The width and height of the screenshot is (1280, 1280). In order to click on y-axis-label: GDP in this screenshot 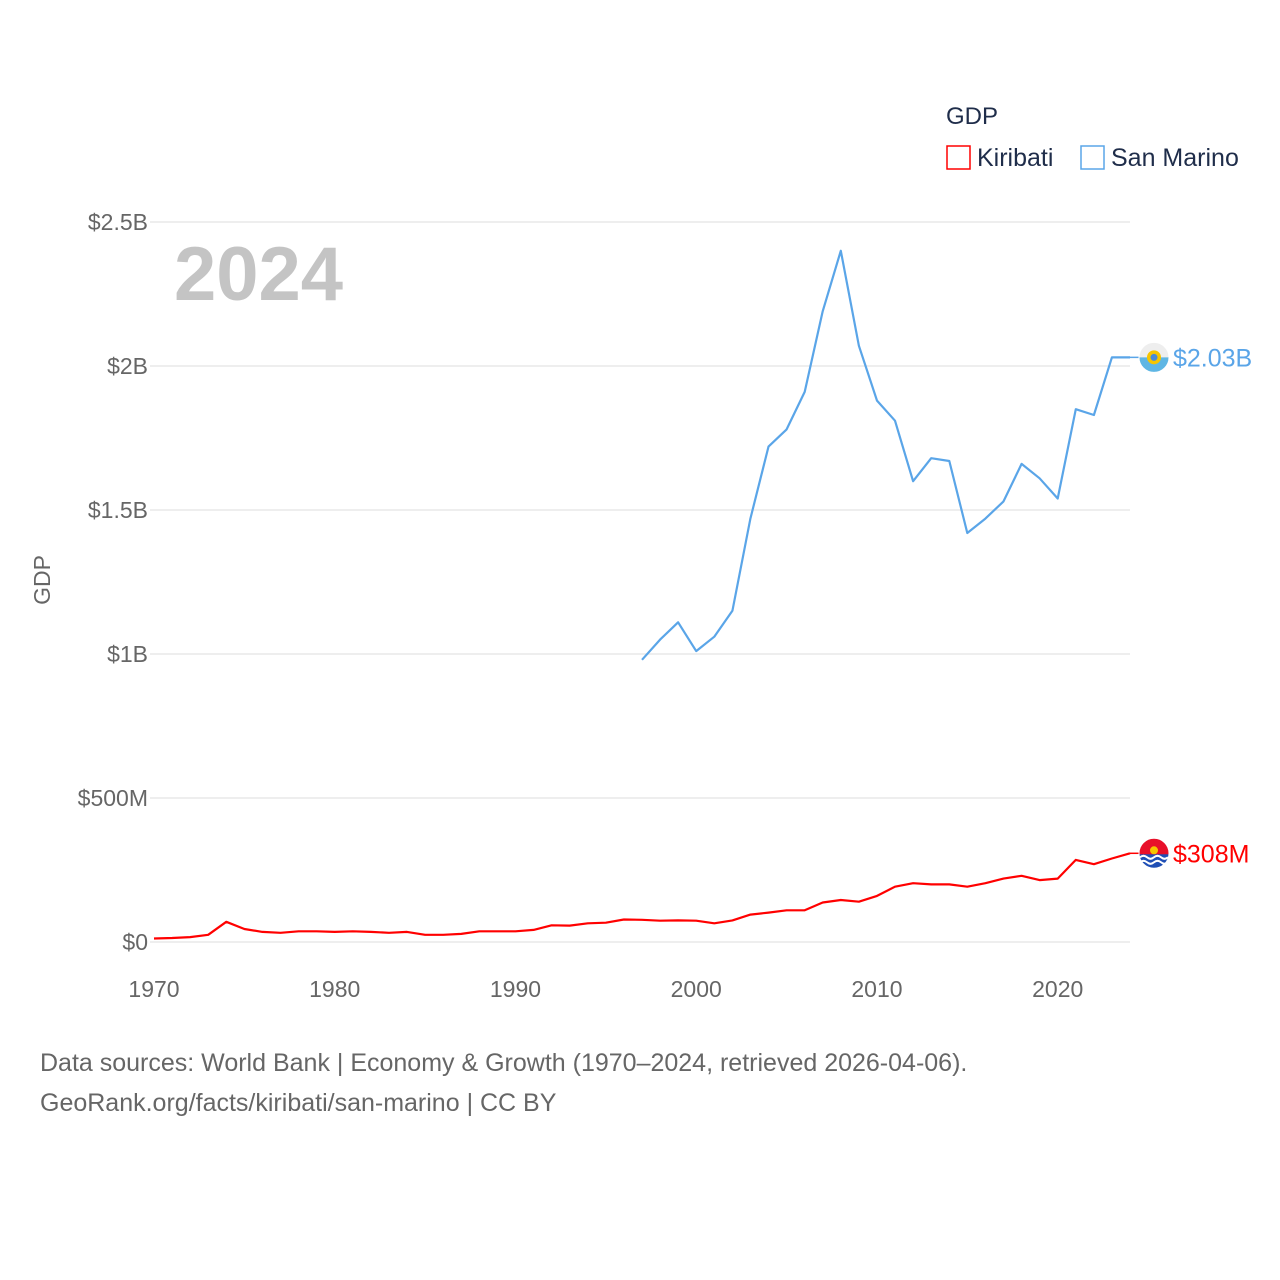, I will do `click(42, 580)`.